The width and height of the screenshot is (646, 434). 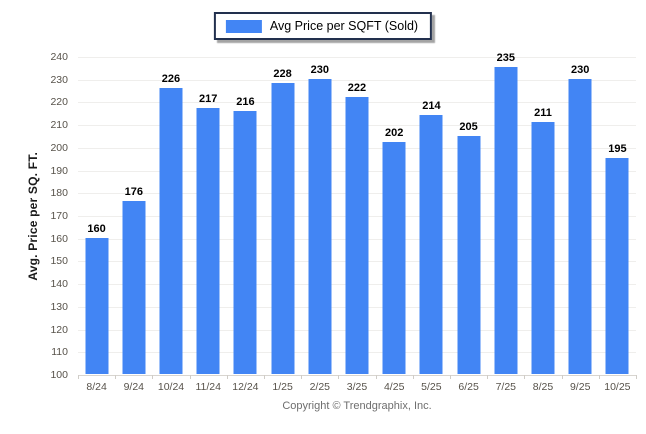 I want to click on bar-value-label-12/24: 216, so click(x=245, y=101).